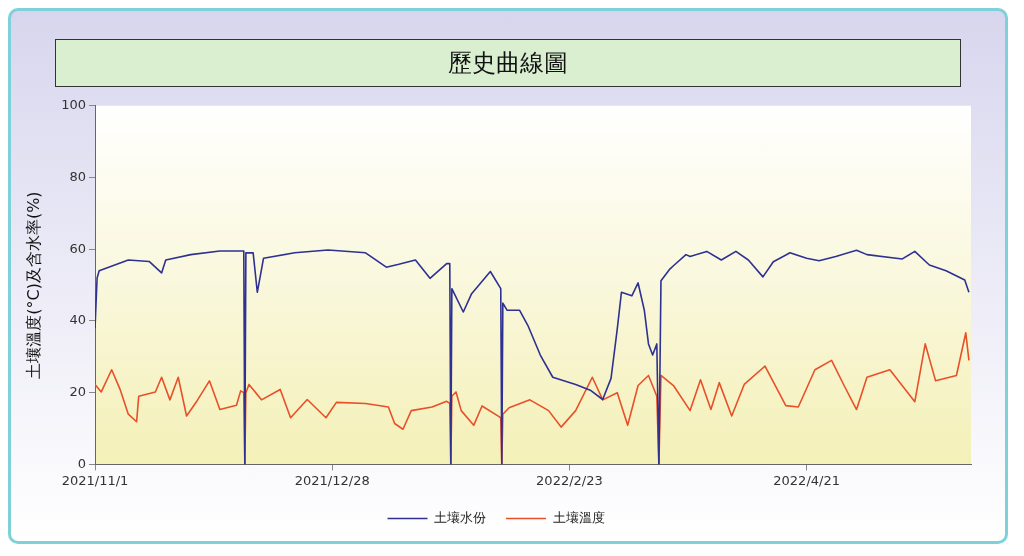 The width and height of the screenshot is (1024, 556). What do you see at coordinates (78, 320) in the screenshot?
I see `y-tick-label: 40` at bounding box center [78, 320].